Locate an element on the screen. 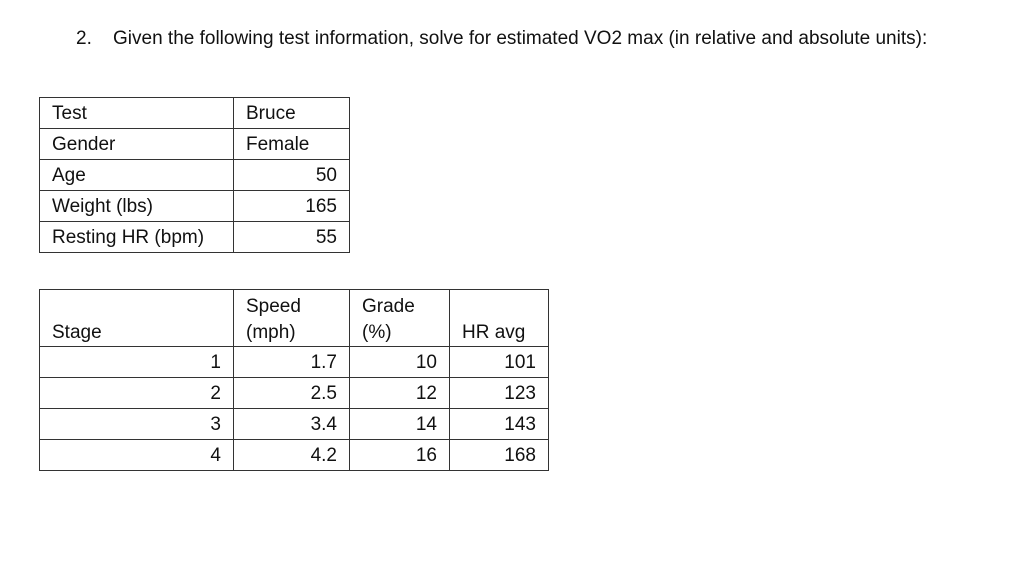 This screenshot has height=565, width=1024. cell-stage: 1 is located at coordinates (136, 362).